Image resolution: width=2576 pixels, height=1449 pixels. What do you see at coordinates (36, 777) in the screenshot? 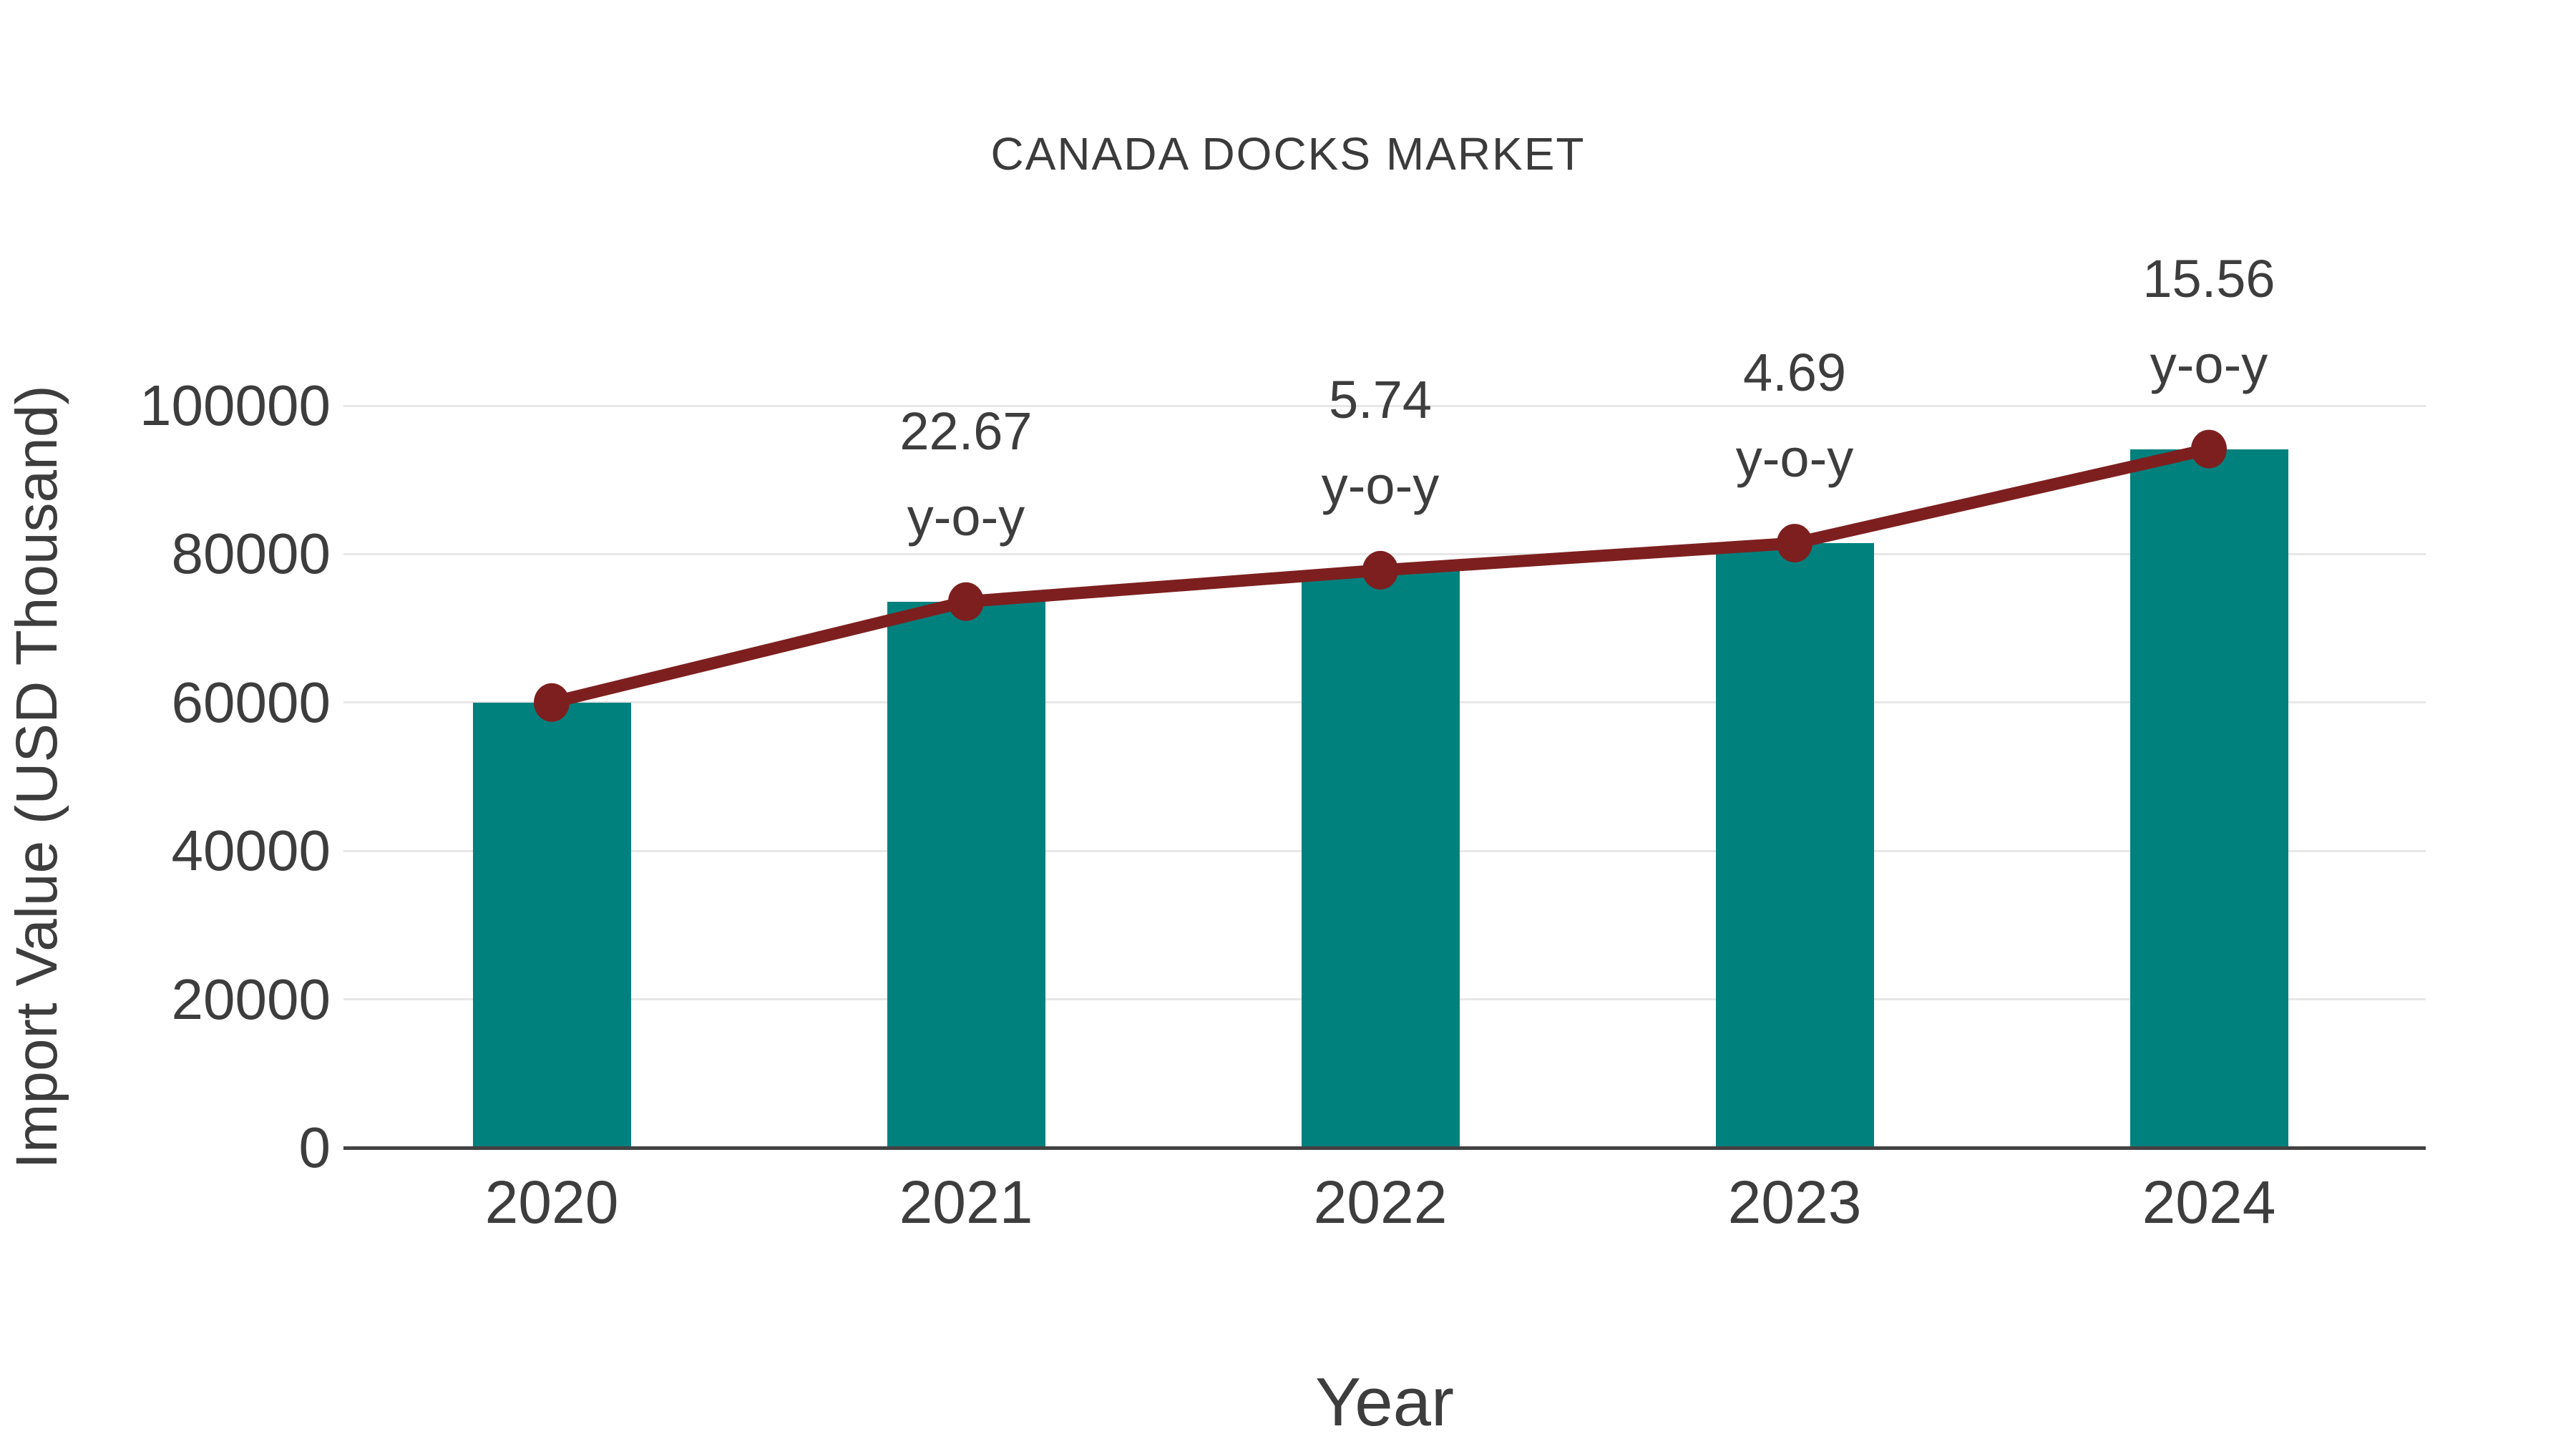
I see `y-axis-title: Import Value (USD Thousand)` at bounding box center [36, 777].